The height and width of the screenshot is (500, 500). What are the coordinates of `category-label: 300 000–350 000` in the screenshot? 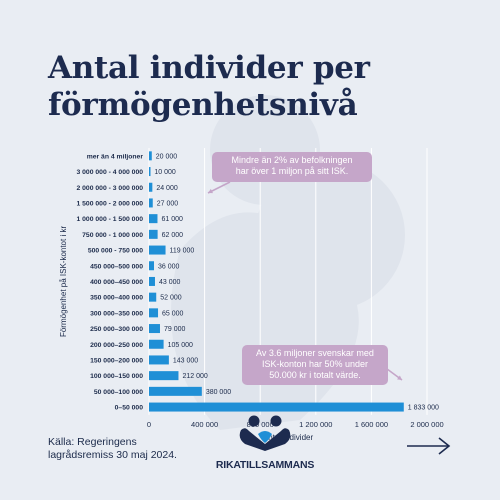 It's located at (116, 313).